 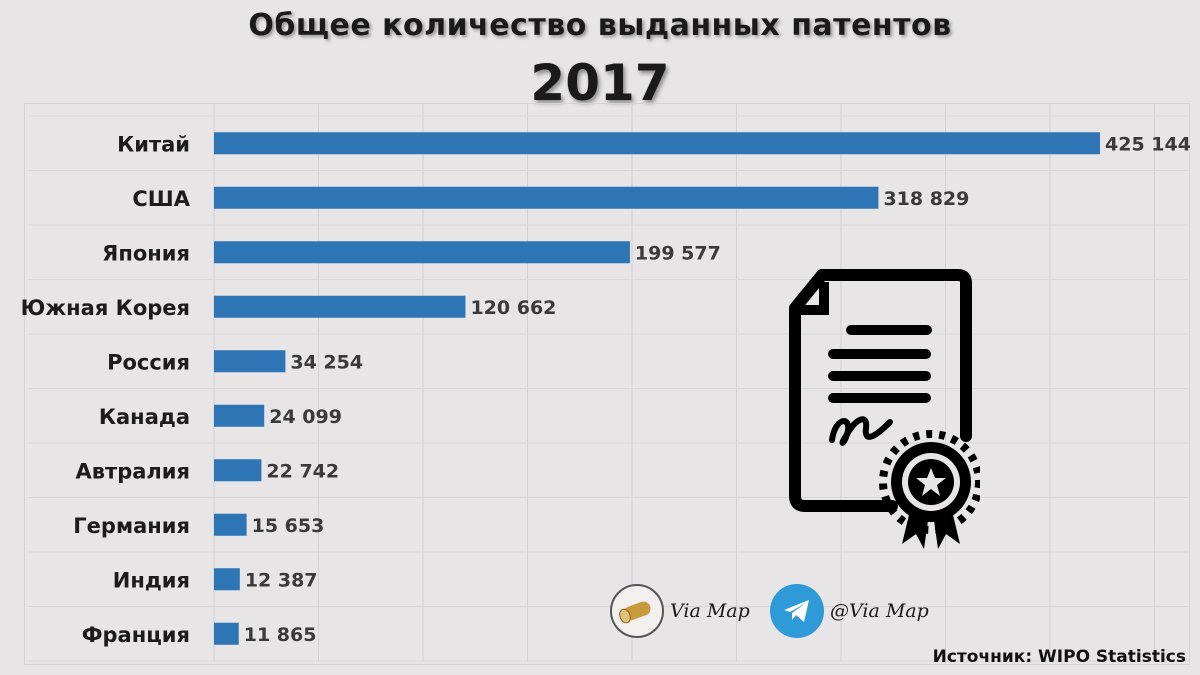 What do you see at coordinates (637, 611) in the screenshot?
I see `scroll-icon` at bounding box center [637, 611].